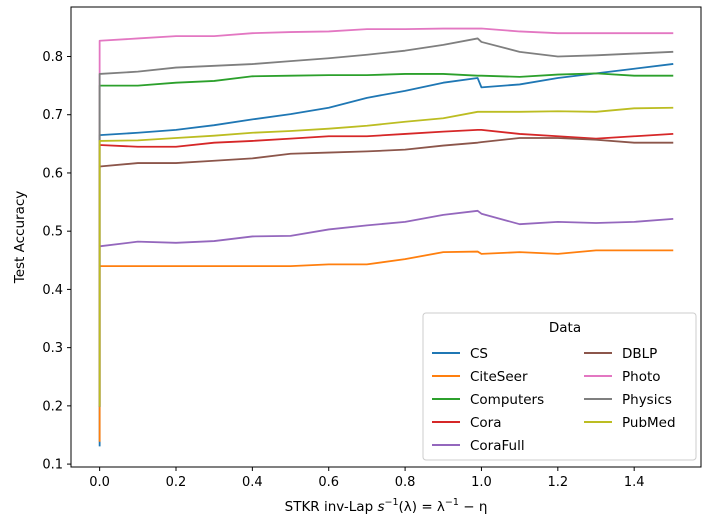 The image size is (708, 522). I want to click on legend-item-physics: Physics, so click(628, 400).